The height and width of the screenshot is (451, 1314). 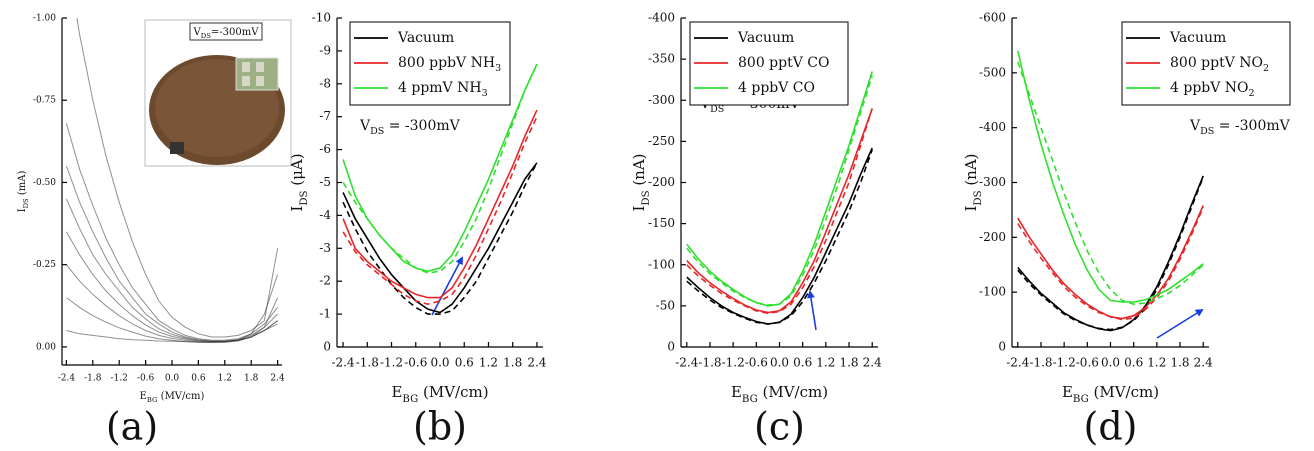 I want to click on y-axis-label: IDS (μA), so click(x=299, y=182).